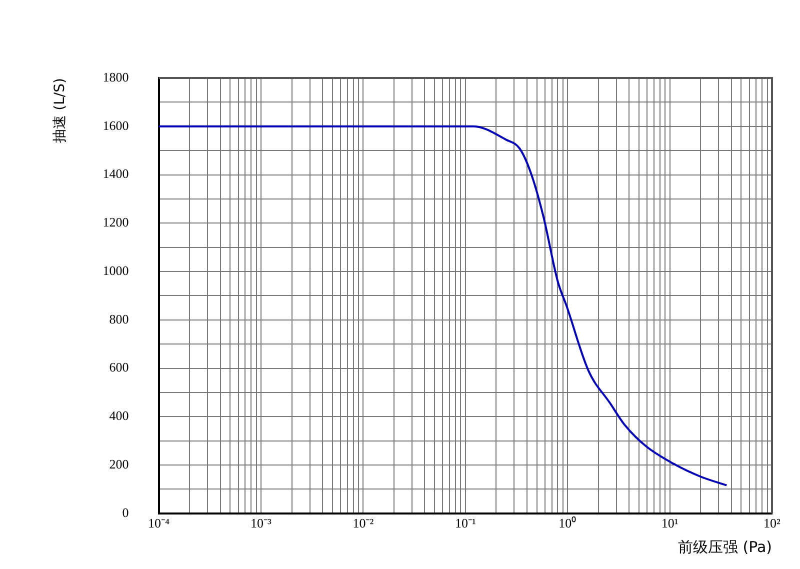 Image resolution: width=800 pixels, height=569 pixels. I want to click on x-tick-label: 10⁰, so click(567, 523).